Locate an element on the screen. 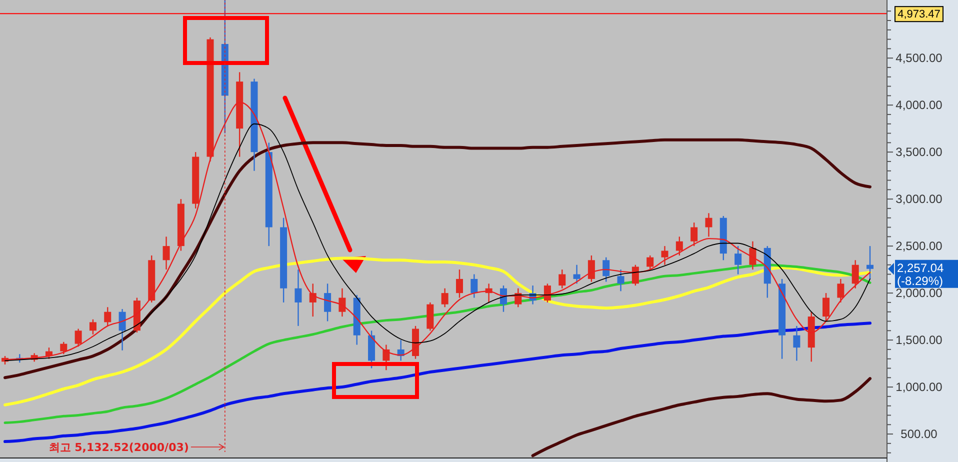 Image resolution: width=958 pixels, height=462 pixels. y-tick-label: 1,000.00 is located at coordinates (919, 387).